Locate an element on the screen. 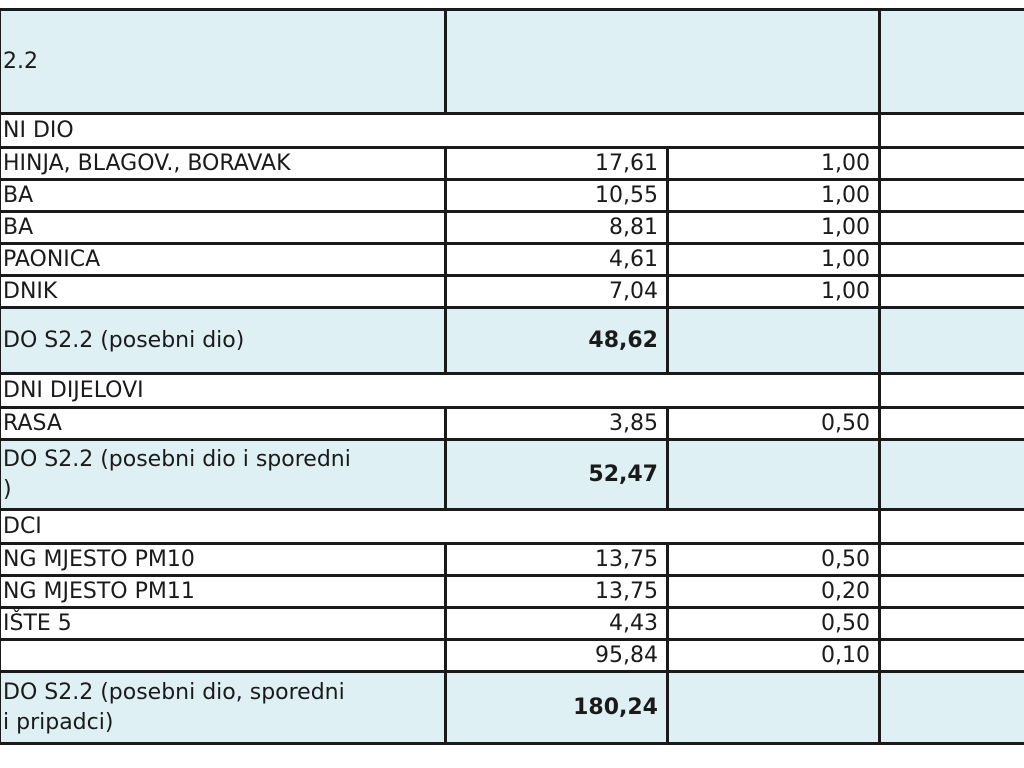 Image resolution: width=1024 pixels, height=768 pixels. subtotal-label-line1: DO S2.2 (posebni dio i sporedni is located at coordinates (177, 459).